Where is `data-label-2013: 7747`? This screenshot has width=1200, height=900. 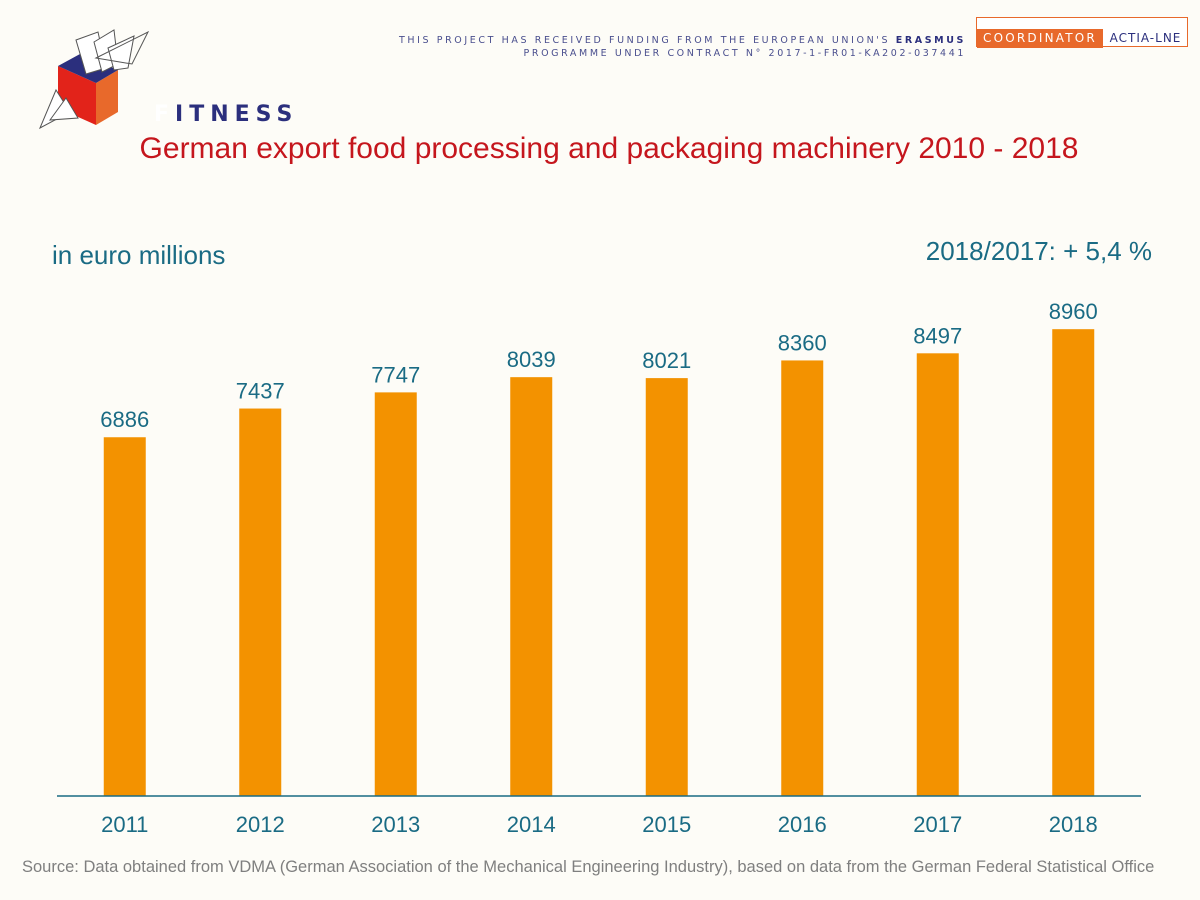 data-label-2013: 7747 is located at coordinates (395, 374).